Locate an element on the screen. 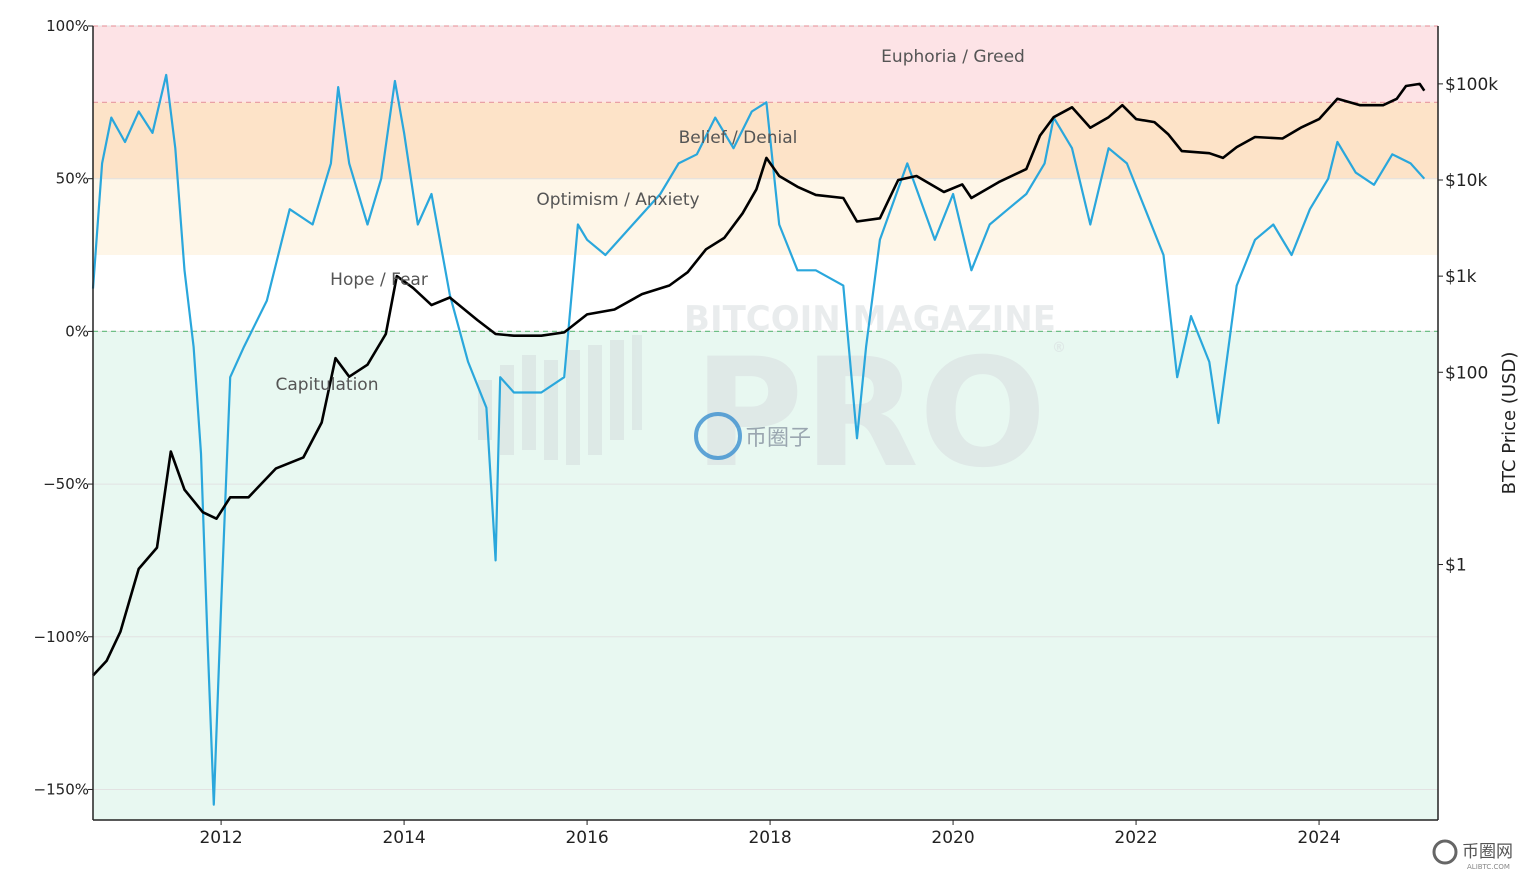 The width and height of the screenshot is (1536, 871). y-tick-label: 0% is located at coordinates (77, 331).